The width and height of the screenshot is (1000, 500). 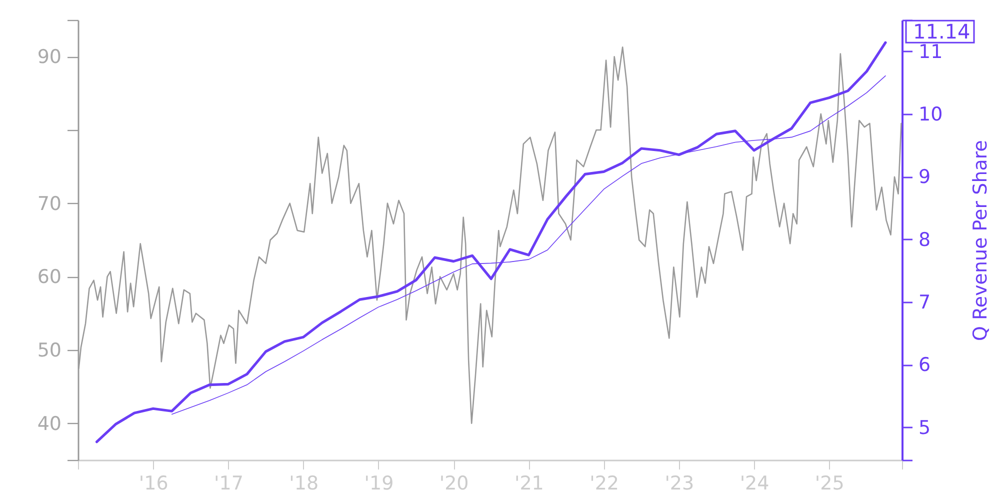 I want to click on y2-tick-label: 6, so click(x=924, y=365).